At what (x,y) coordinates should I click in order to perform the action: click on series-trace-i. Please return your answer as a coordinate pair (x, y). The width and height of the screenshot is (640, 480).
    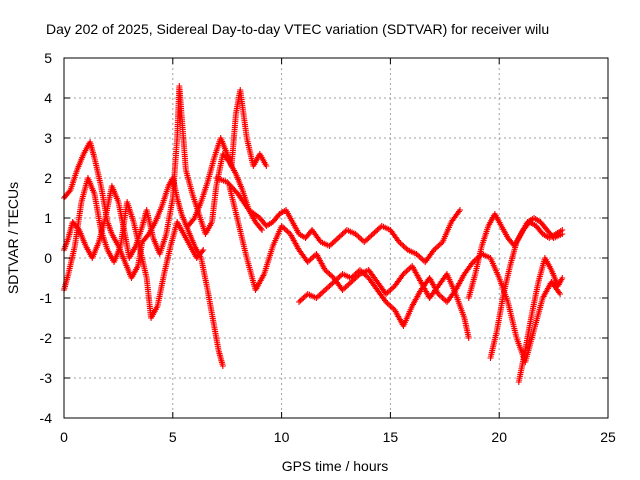
    Looking at the image, I should click on (515, 256).